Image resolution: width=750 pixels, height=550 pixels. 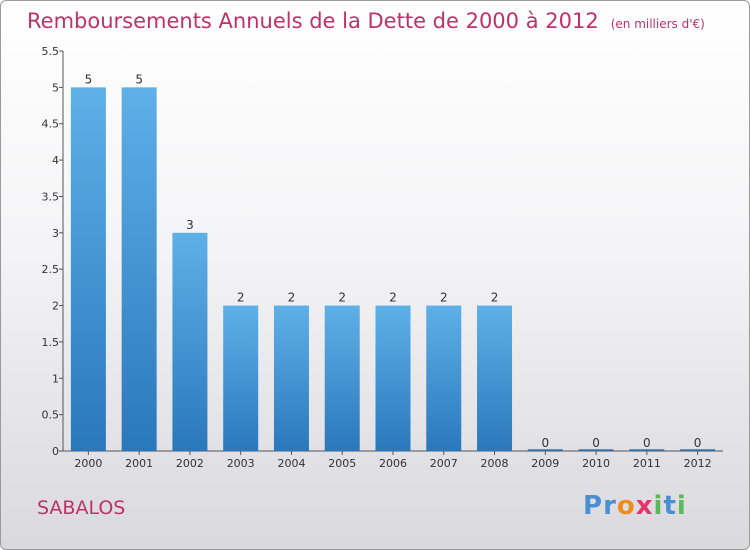 I want to click on x-tick-label: 2007, so click(x=444, y=463).